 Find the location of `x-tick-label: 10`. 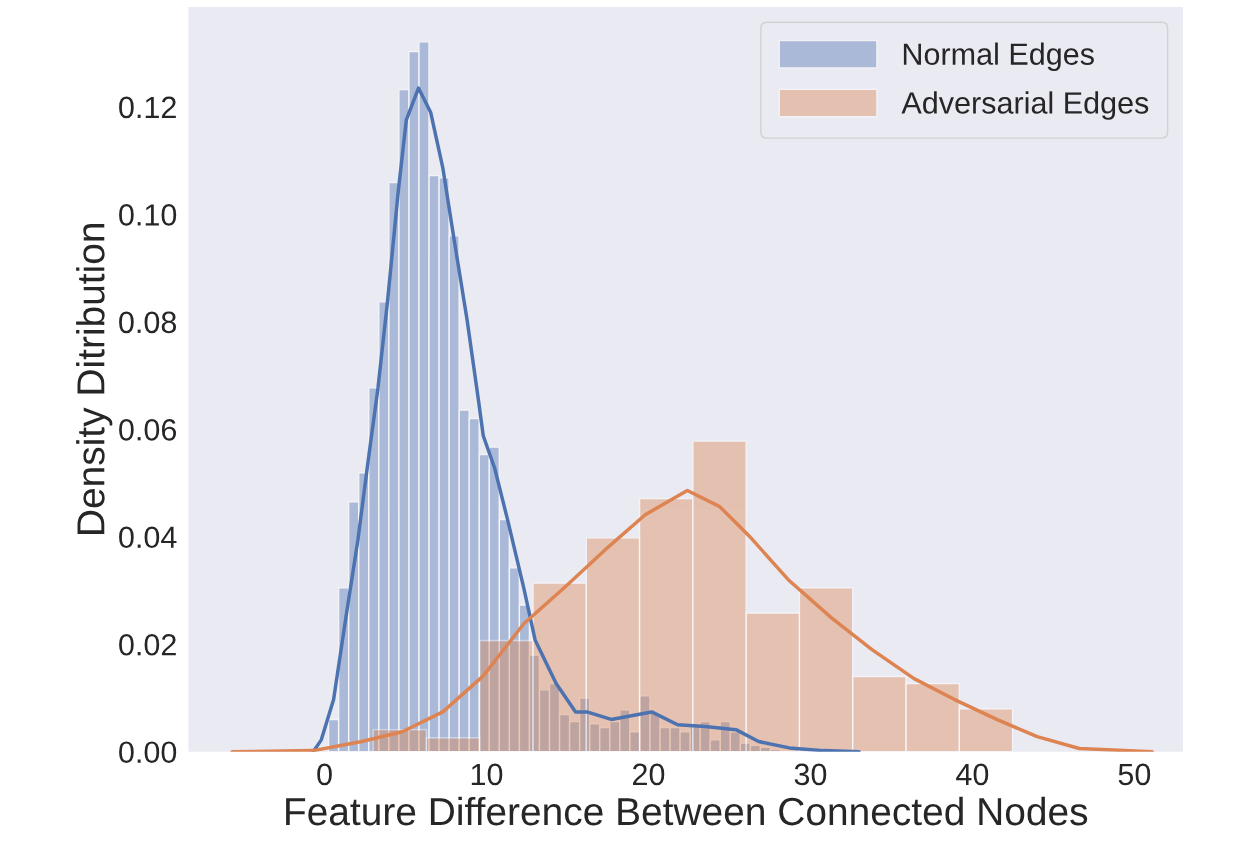

x-tick-label: 10 is located at coordinates (487, 774).